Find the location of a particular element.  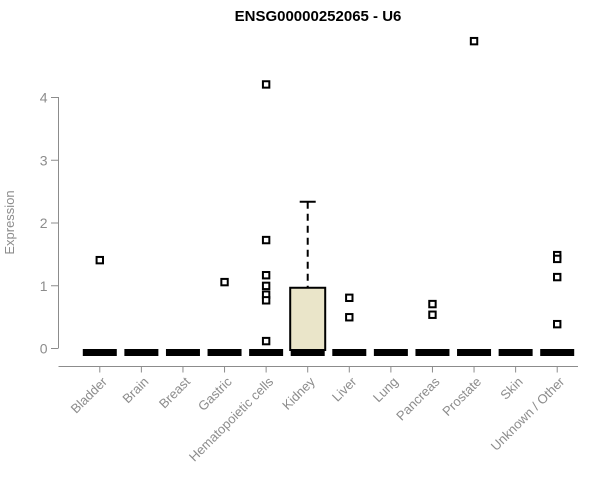

y-tick-label: 2 is located at coordinates (44, 223).